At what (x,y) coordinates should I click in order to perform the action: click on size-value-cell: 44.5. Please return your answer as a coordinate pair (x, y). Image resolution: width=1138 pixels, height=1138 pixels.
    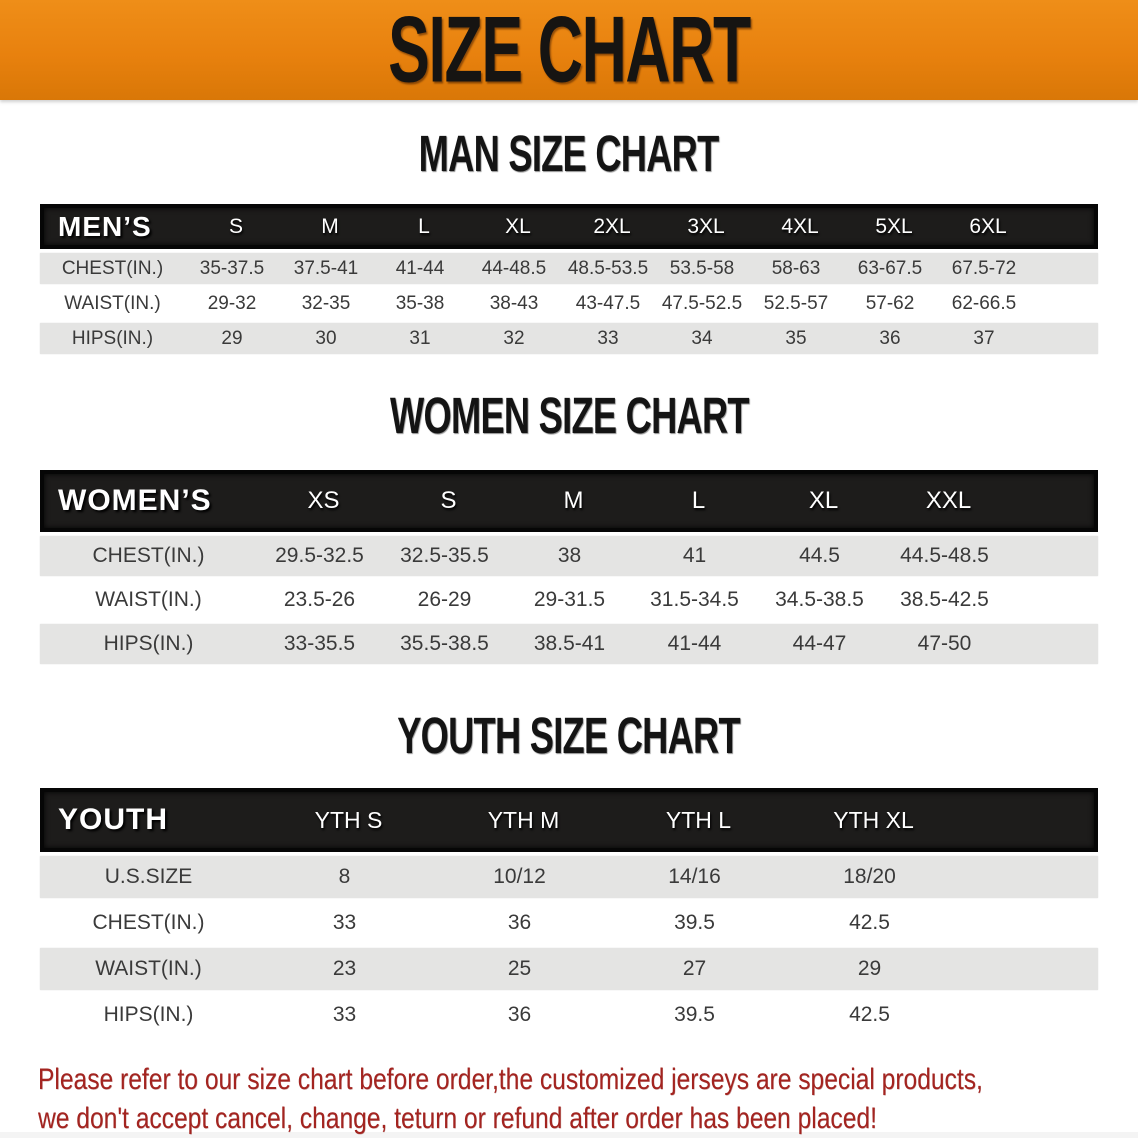
    Looking at the image, I should click on (819, 555).